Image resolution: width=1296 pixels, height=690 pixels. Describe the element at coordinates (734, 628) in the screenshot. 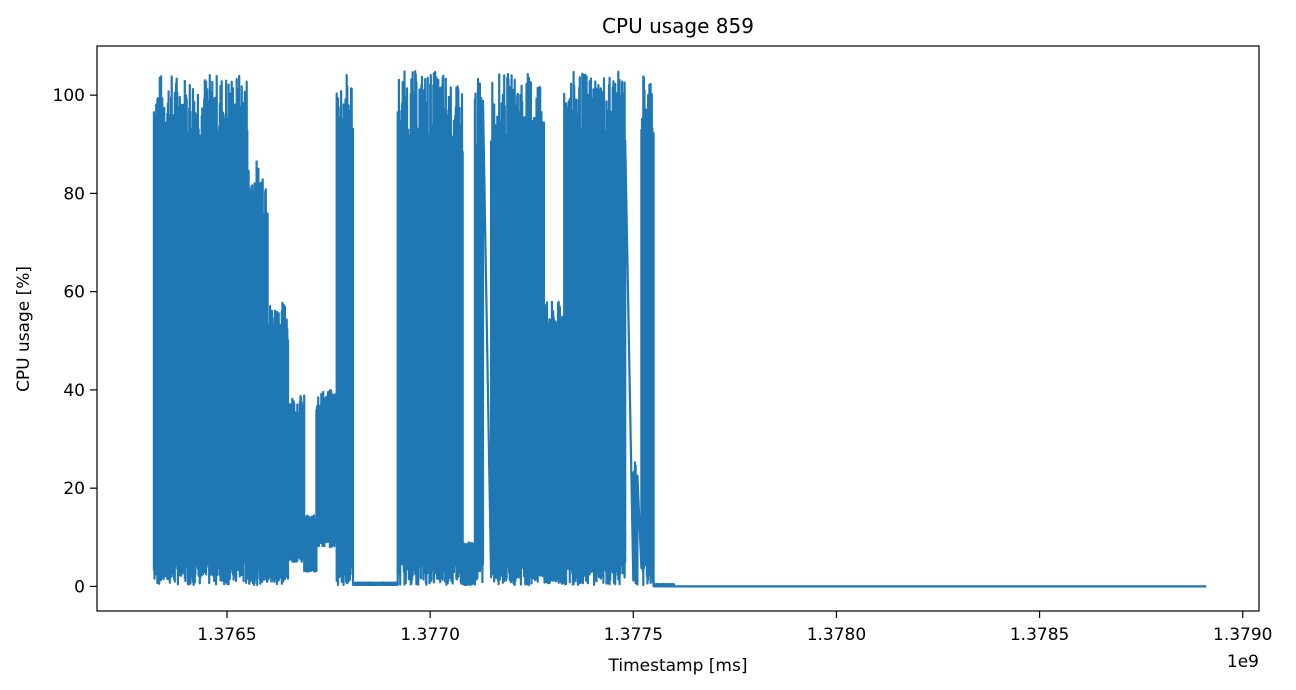

I see `x-axis: 1.3765 1.3770 1.3775 1.3780 1.3785 1.3790` at that location.